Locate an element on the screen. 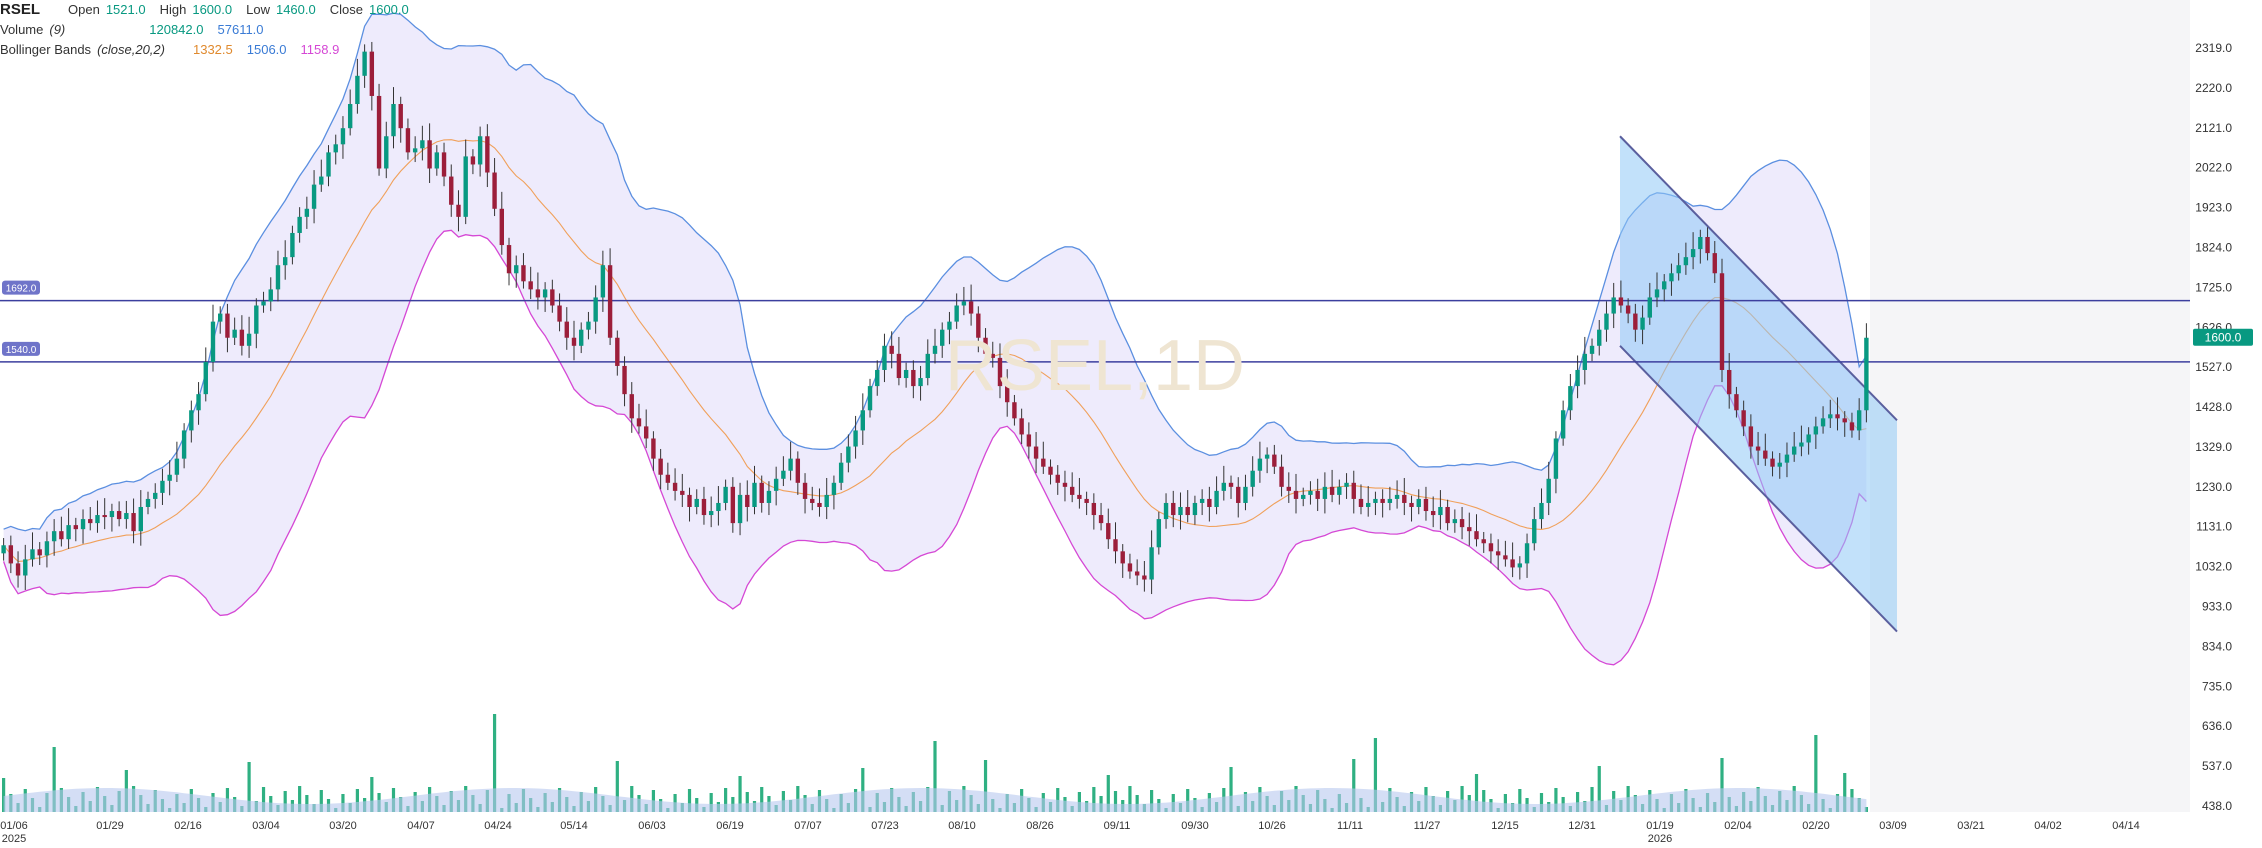 This screenshot has width=2262, height=848. channel-upper-line is located at coordinates (1758, 278).